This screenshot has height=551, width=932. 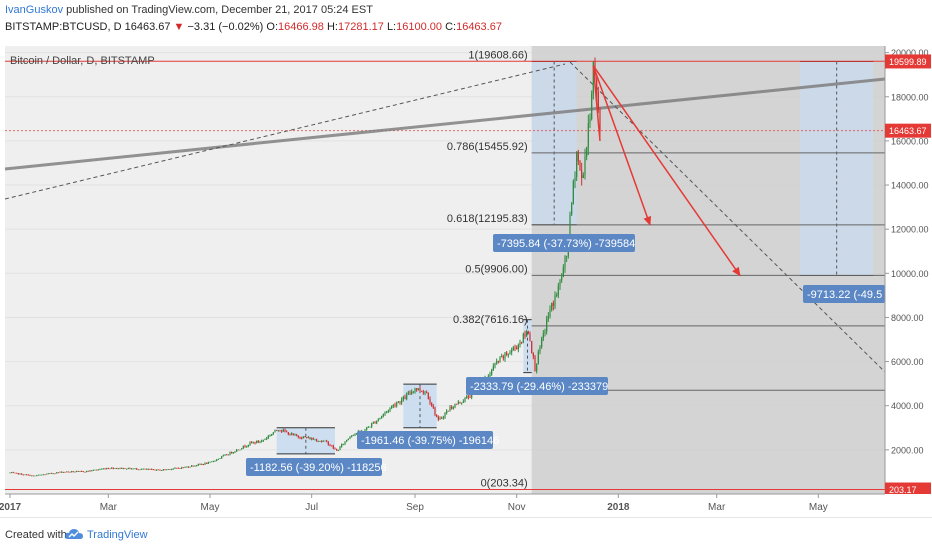 I want to click on time-axis: 2017 Mar May Jul Sep Nov 2018 Mar May, so click(x=466, y=504).